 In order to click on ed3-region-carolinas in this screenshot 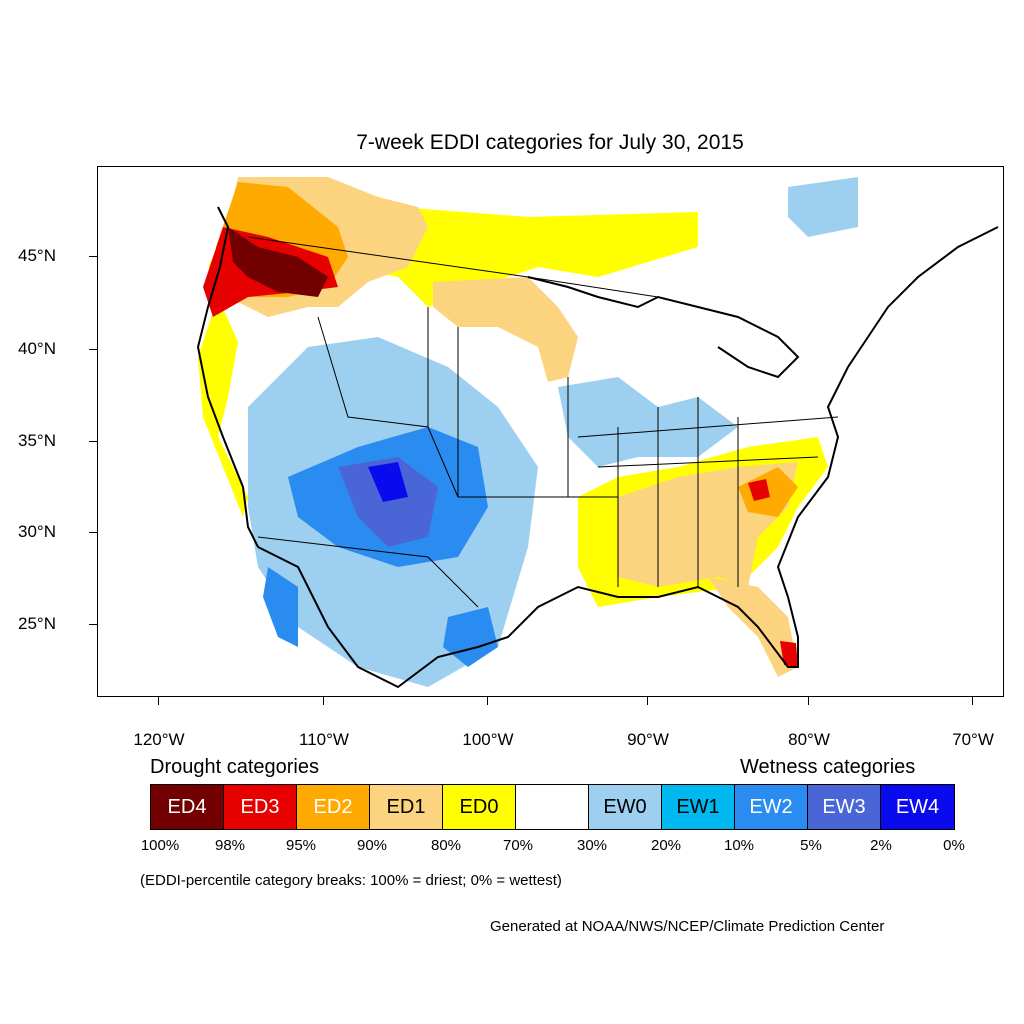, I will do `click(759, 490)`.